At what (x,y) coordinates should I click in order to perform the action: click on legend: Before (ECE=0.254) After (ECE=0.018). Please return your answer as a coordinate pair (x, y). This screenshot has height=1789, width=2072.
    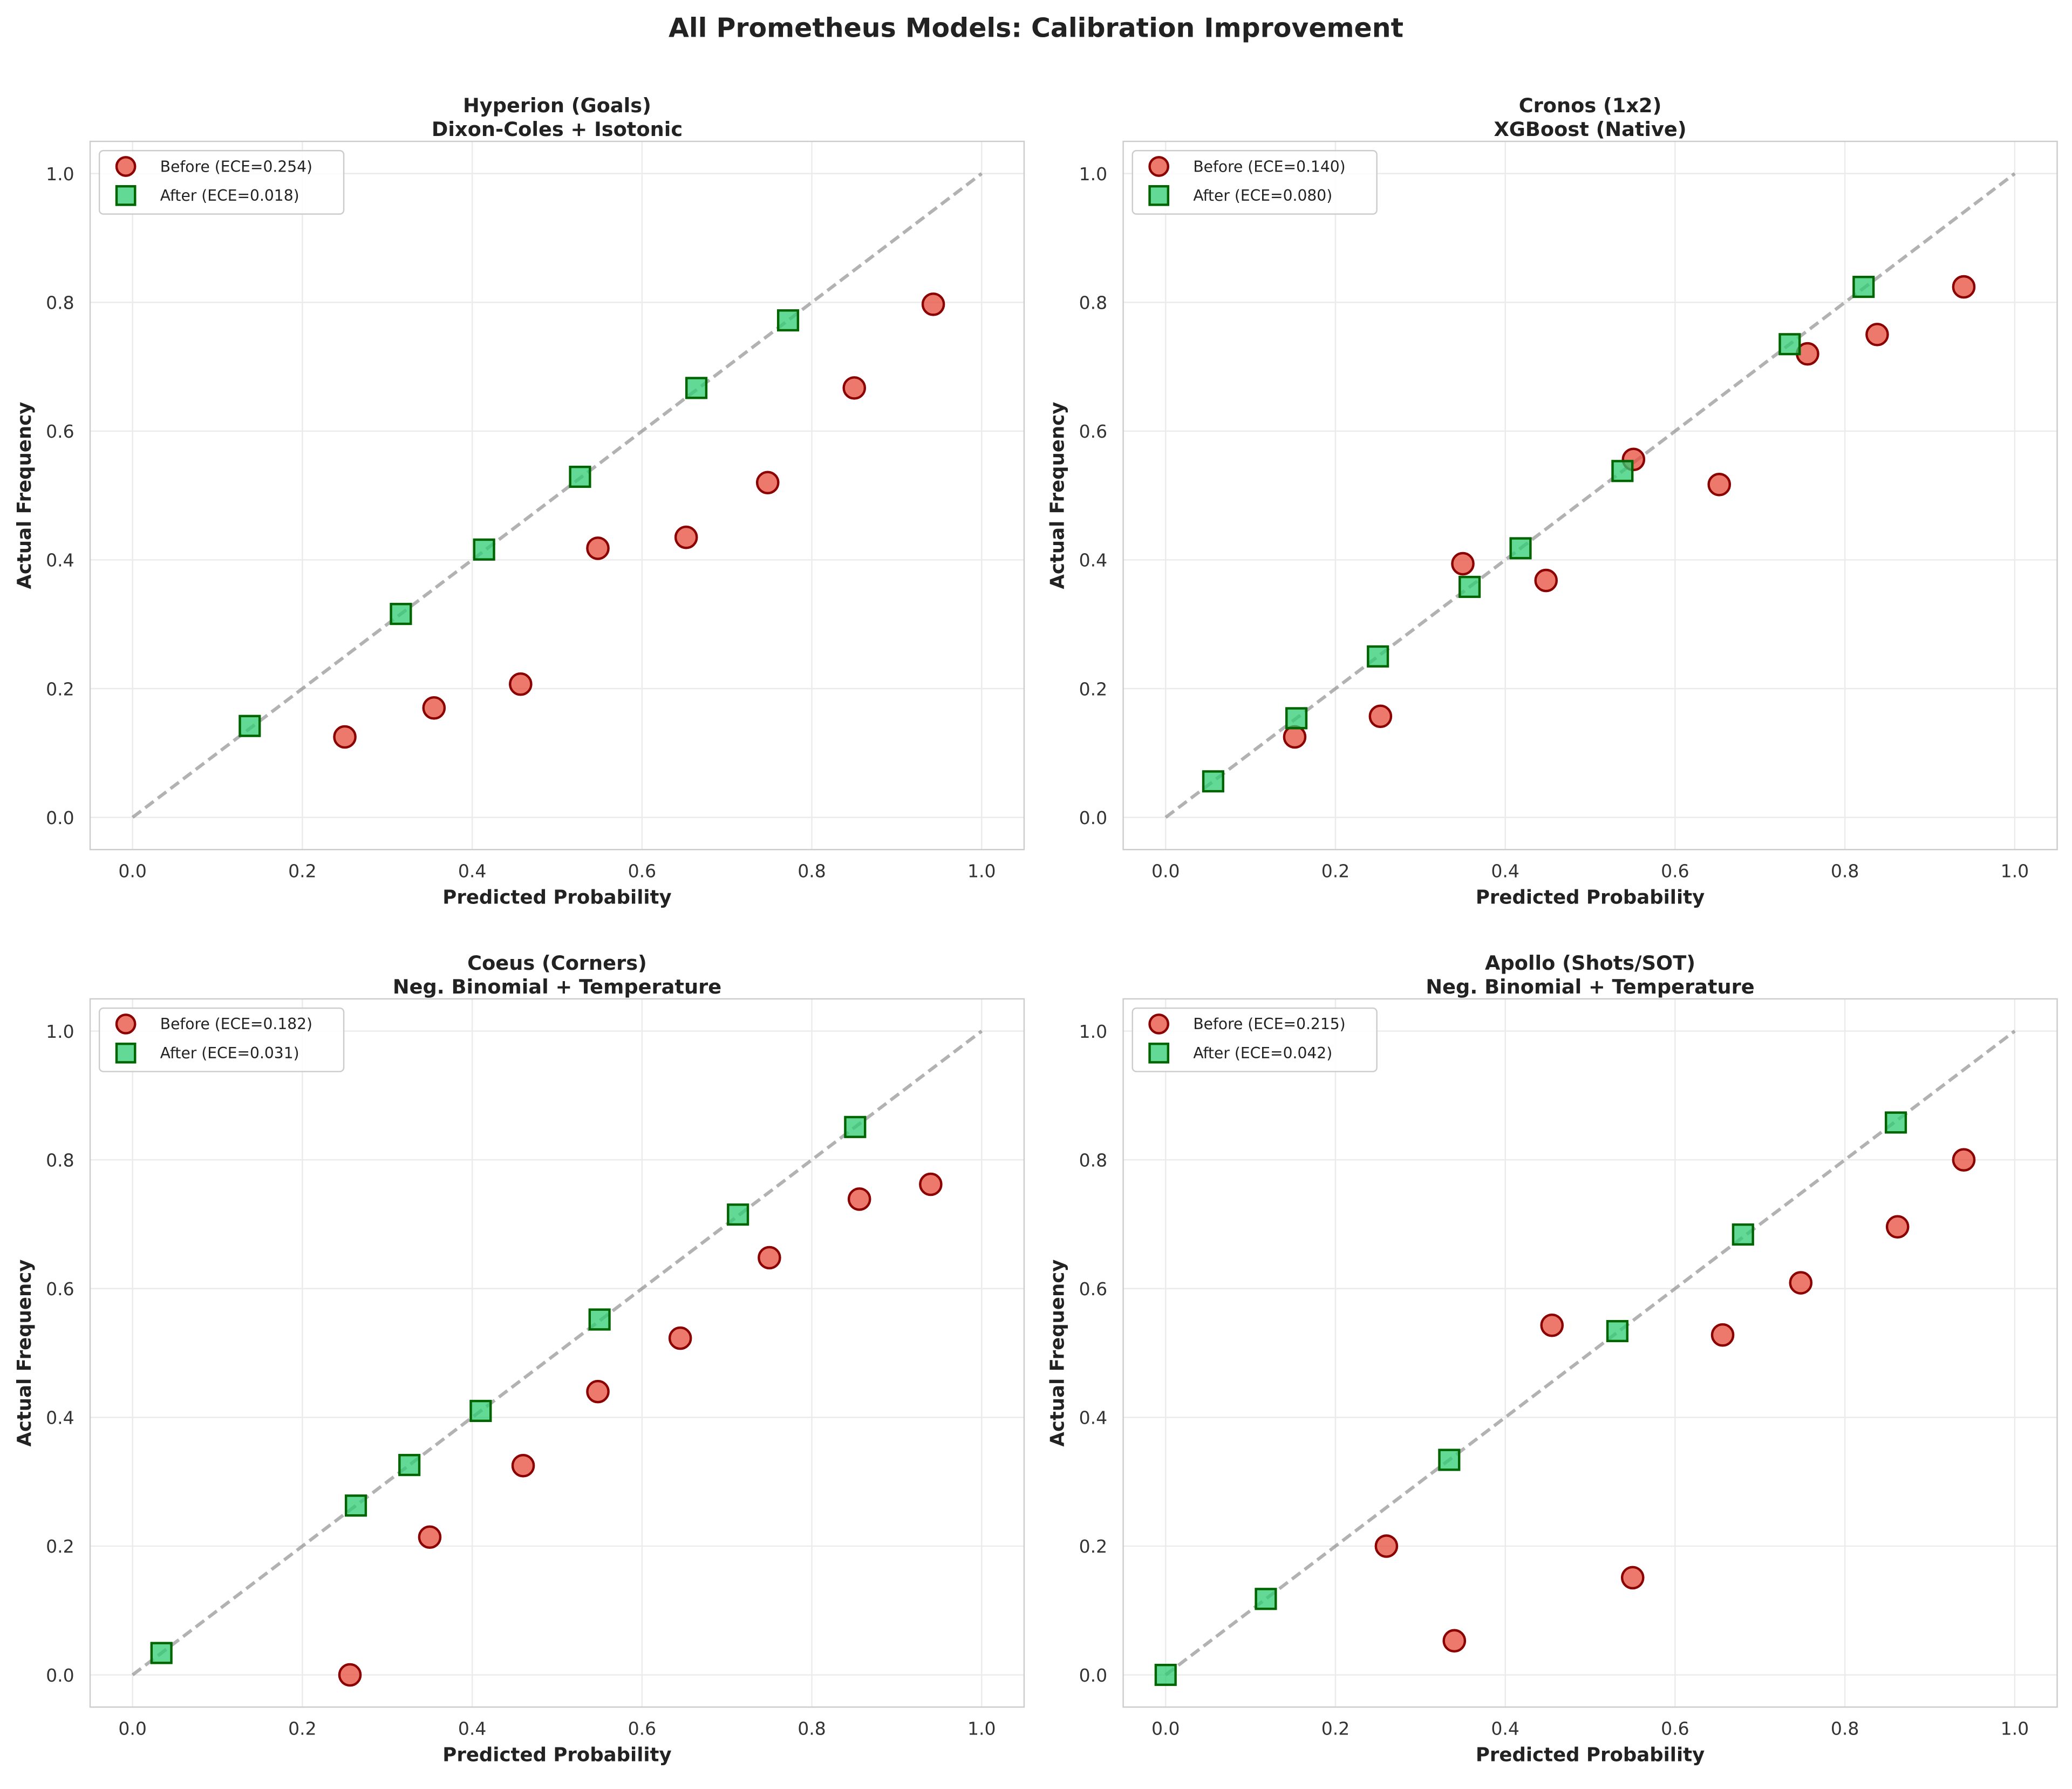
    Looking at the image, I should click on (221, 182).